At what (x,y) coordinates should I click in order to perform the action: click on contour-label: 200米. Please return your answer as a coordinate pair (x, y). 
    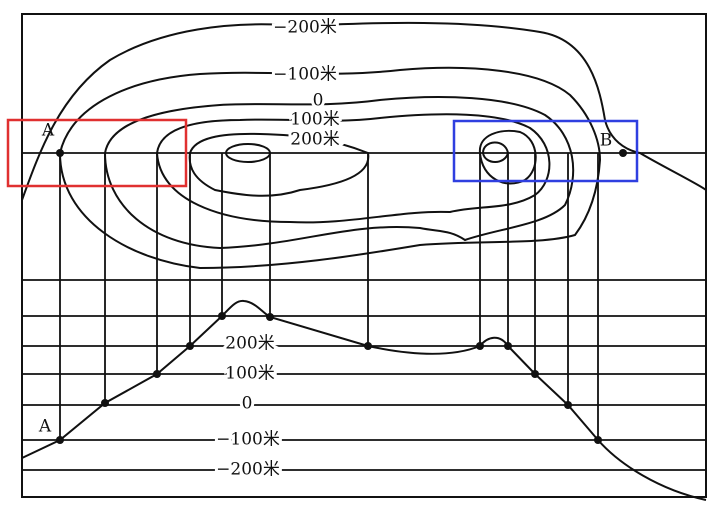
    Looking at the image, I should click on (314, 140).